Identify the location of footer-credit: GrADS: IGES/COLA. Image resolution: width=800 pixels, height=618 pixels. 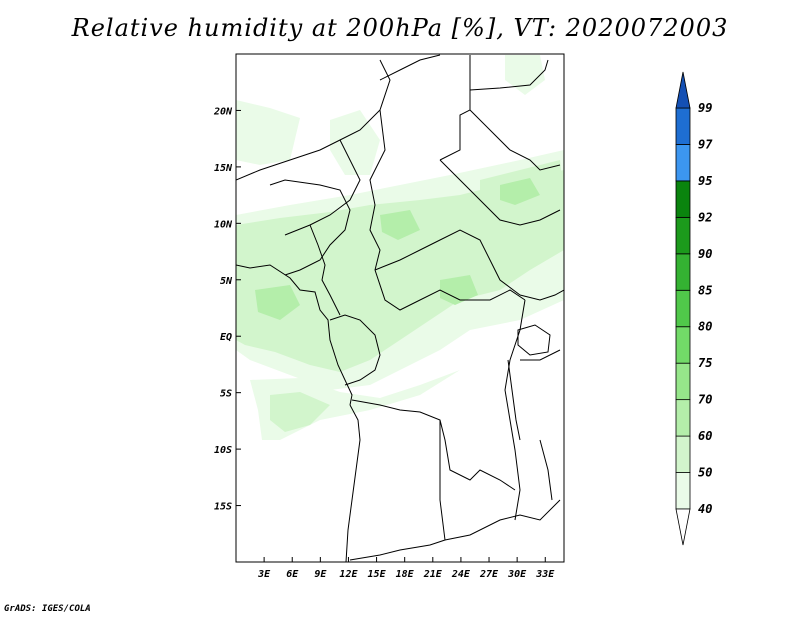
(47, 609).